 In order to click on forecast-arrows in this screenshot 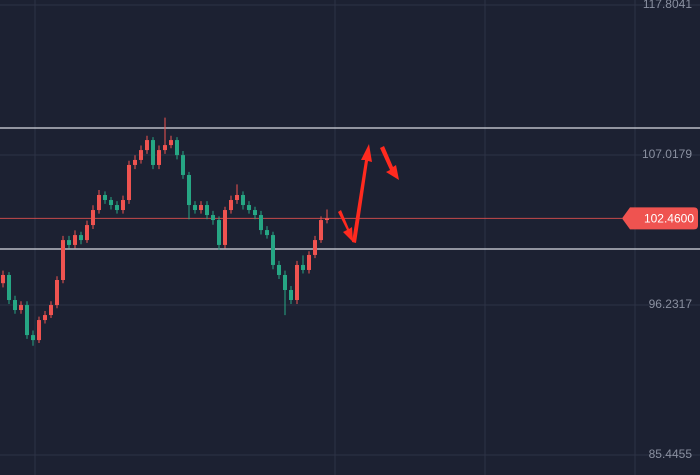, I will do `click(368, 193)`.